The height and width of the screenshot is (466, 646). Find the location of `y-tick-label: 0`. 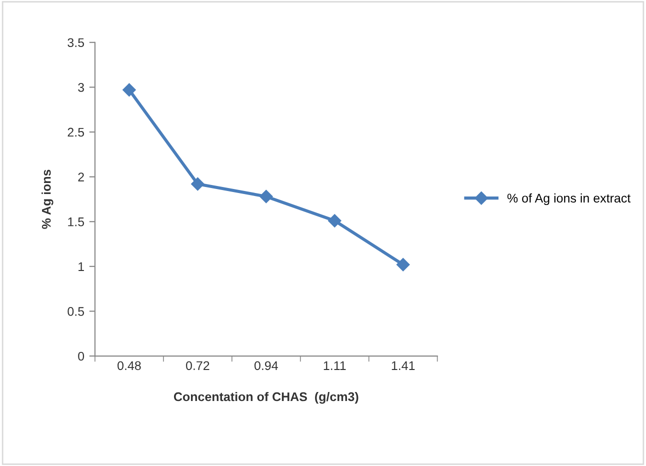

y-tick-label: 0 is located at coordinates (81, 356).